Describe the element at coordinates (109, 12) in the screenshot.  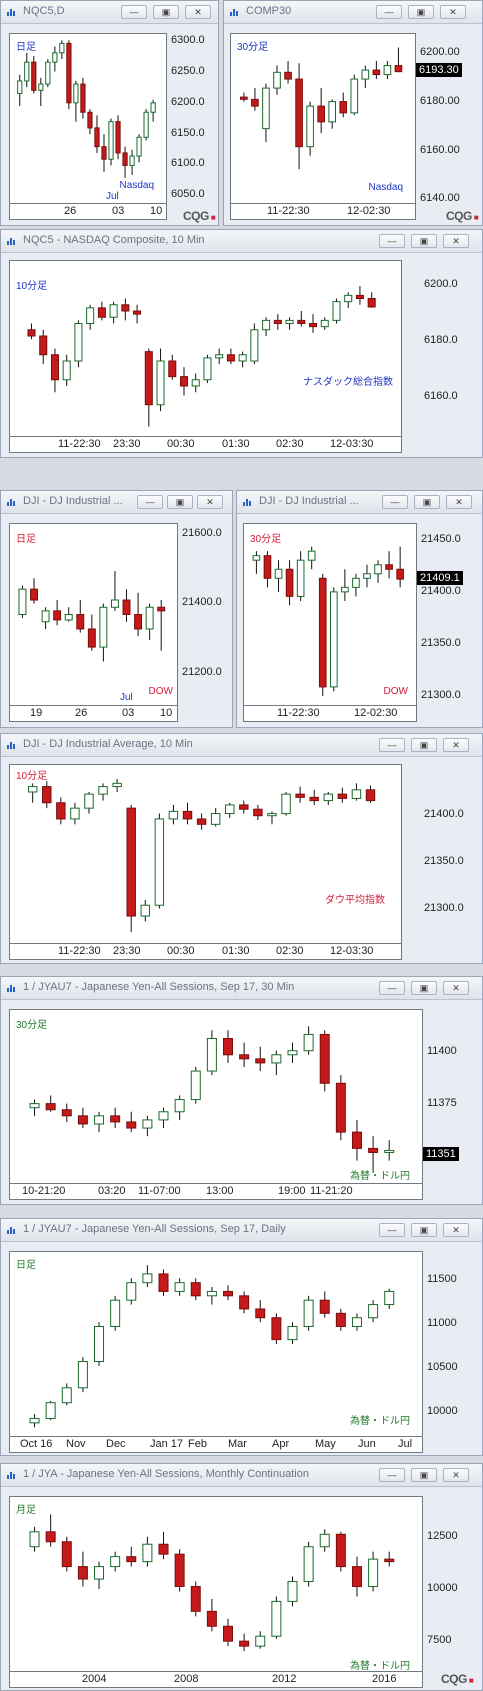
I see `title-bar: NQC5,D — ▣ ✕` at that location.